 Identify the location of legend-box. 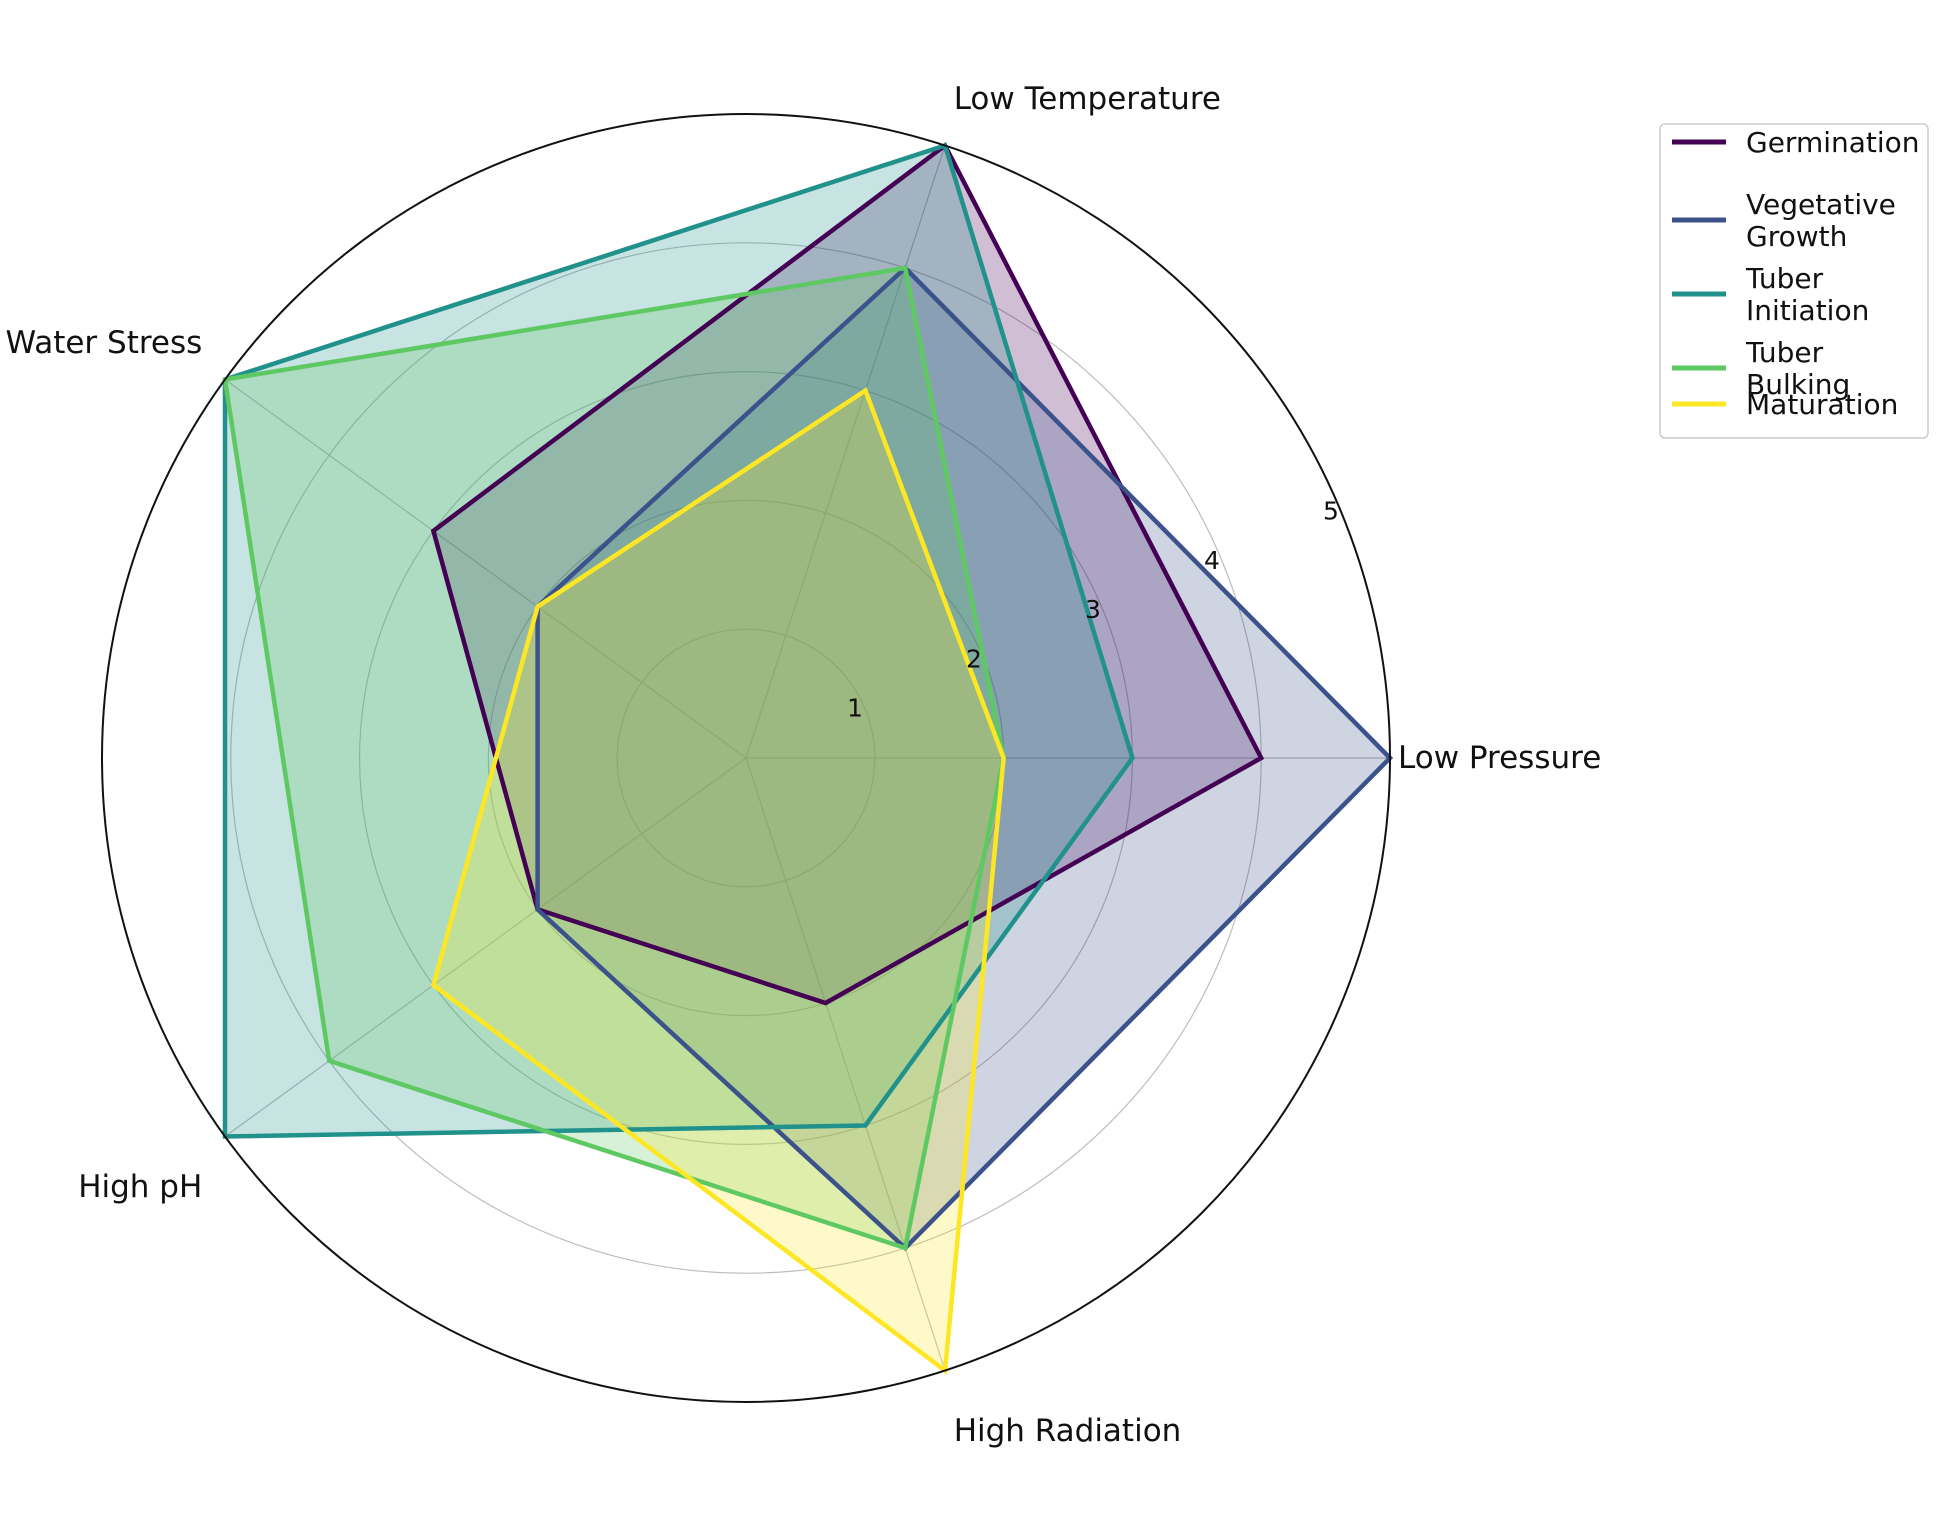
(1794, 281).